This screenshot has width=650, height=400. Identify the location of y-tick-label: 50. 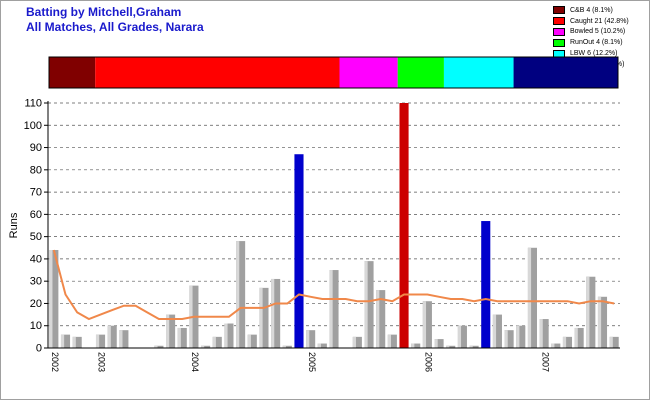
(36, 237).